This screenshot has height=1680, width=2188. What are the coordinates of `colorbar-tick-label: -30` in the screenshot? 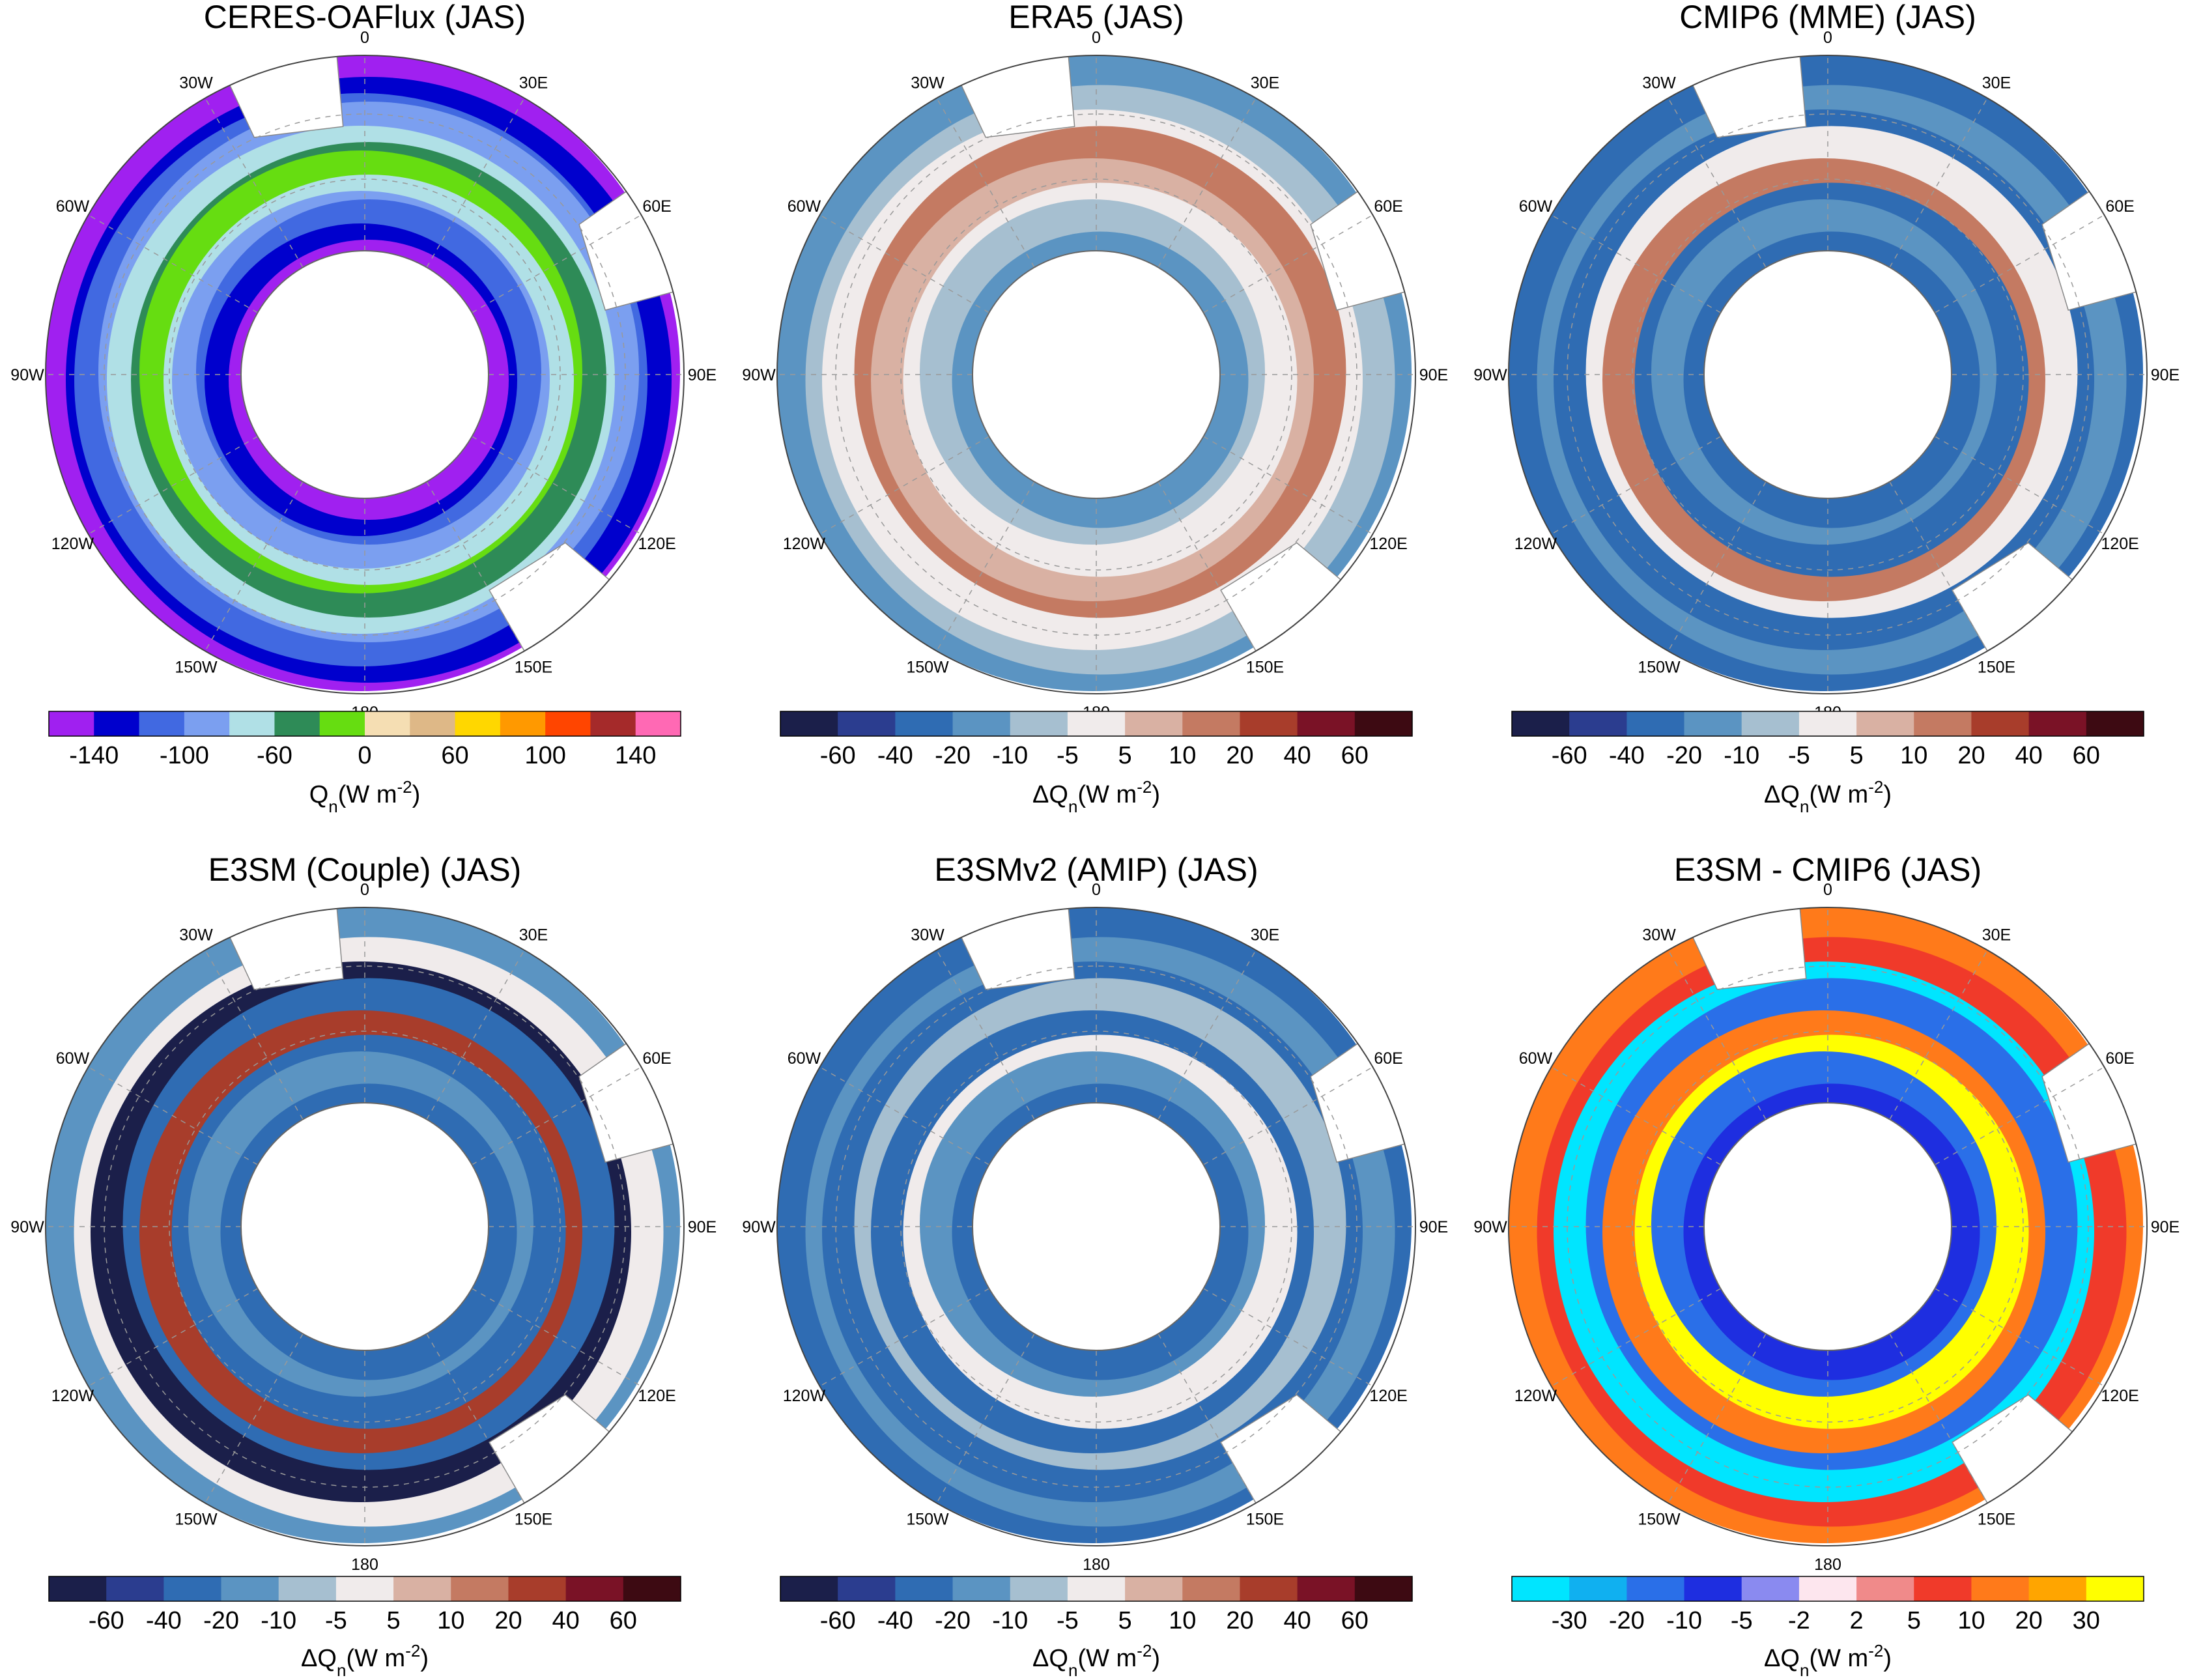 It's located at (1569, 1620).